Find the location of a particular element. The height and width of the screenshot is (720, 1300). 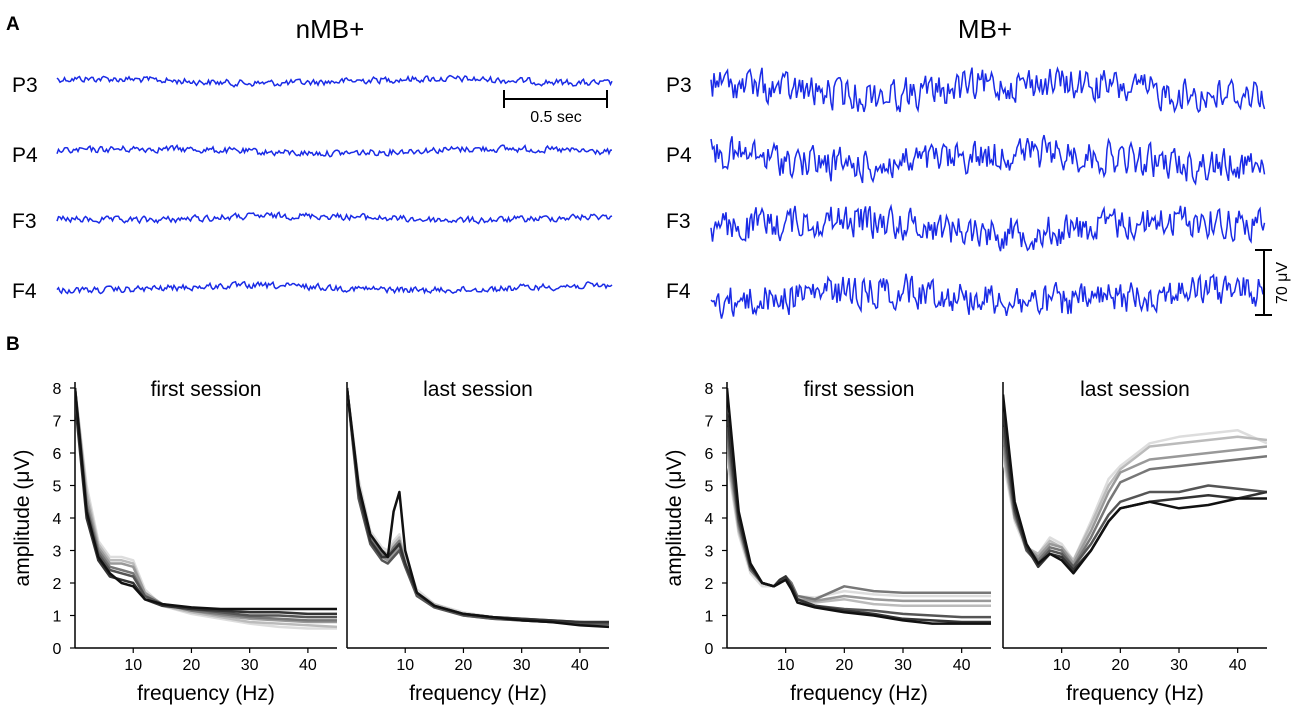

panel-label-b: B is located at coordinates (13, 344).